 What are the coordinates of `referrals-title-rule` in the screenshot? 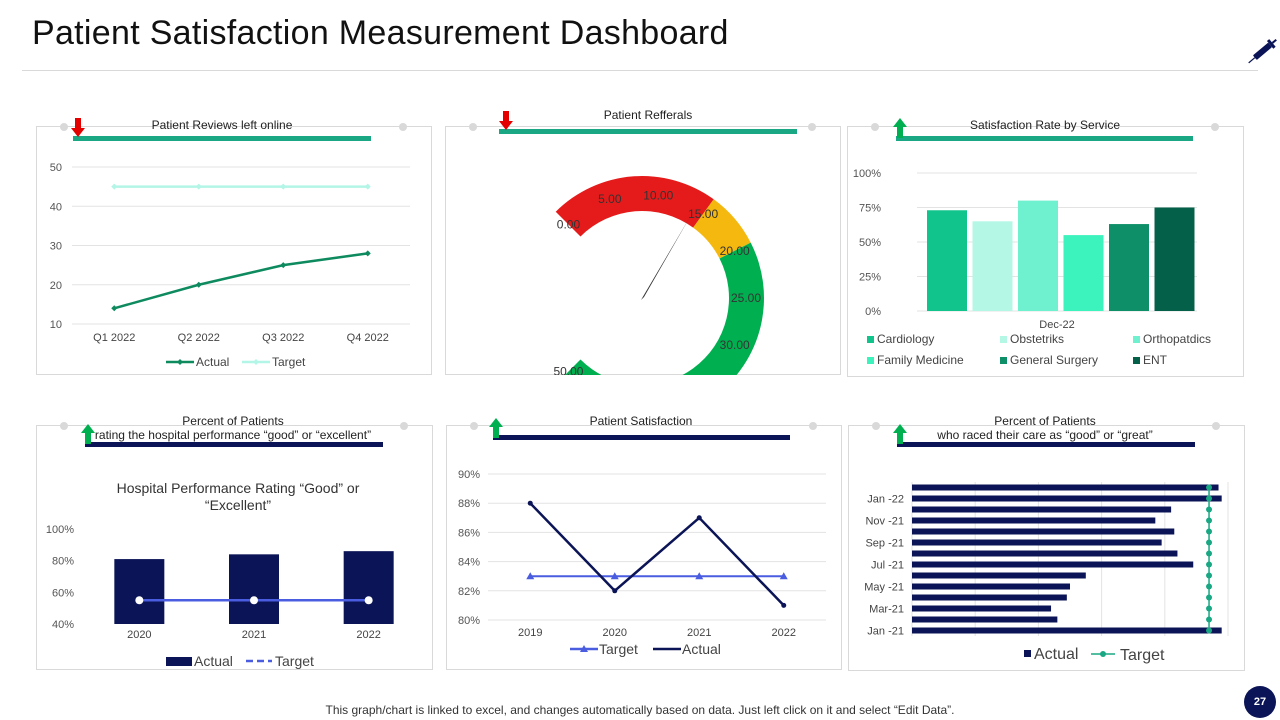 It's located at (648, 131).